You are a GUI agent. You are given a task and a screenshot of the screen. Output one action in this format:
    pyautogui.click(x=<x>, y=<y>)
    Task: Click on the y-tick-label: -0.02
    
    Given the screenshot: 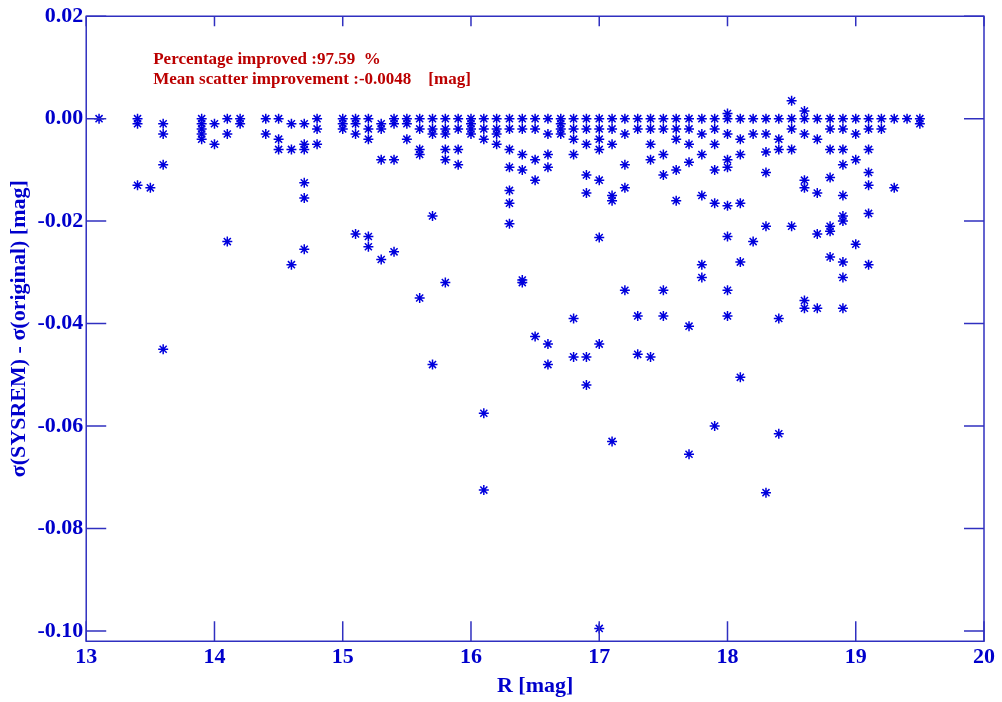 What is the action you would take?
    pyautogui.click(x=60, y=219)
    